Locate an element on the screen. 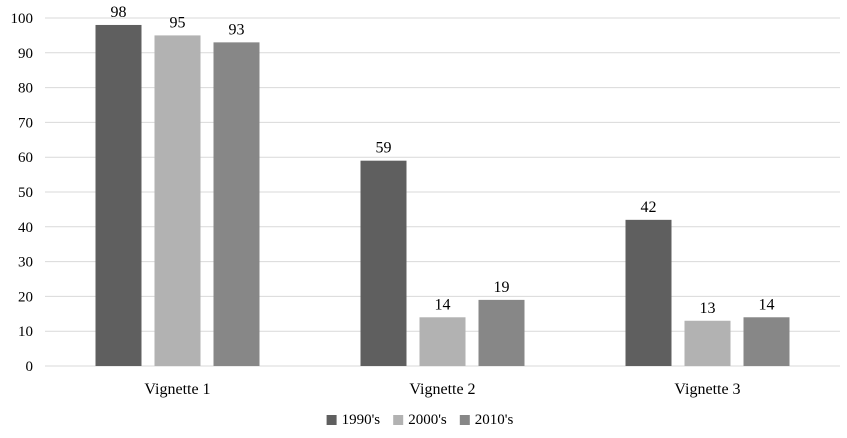  data-label: 98 is located at coordinates (119, 12).